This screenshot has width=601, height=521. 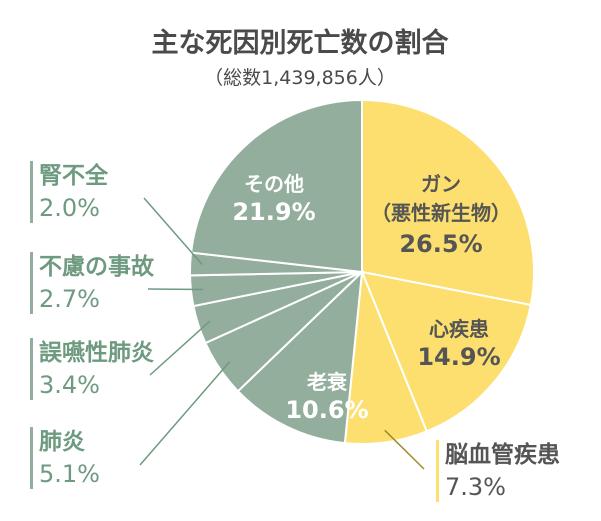 I want to click on slice-value-3: 10.6%, so click(x=326, y=410).